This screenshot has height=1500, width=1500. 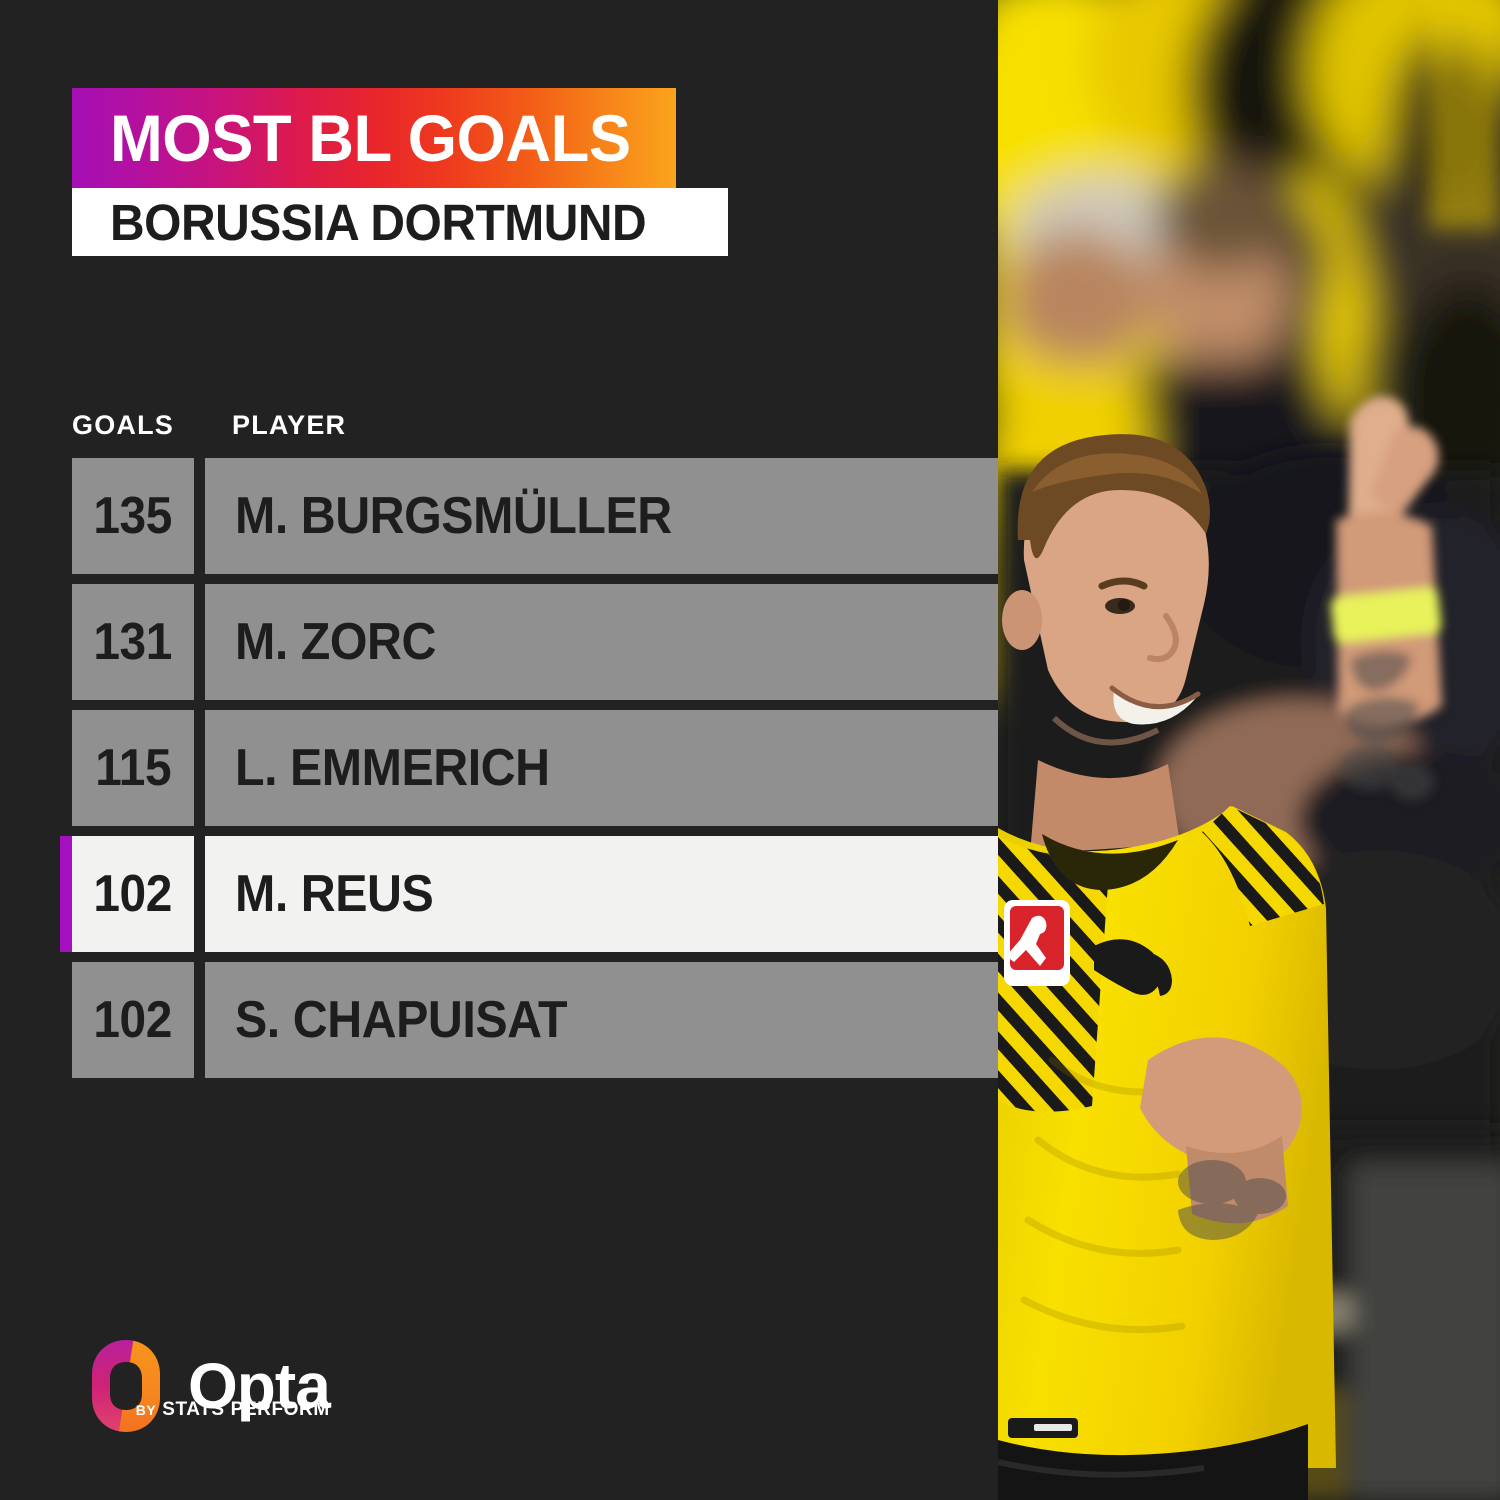 What do you see at coordinates (401, 1020) in the screenshot?
I see `player-name: S. CHAPUISAT` at bounding box center [401, 1020].